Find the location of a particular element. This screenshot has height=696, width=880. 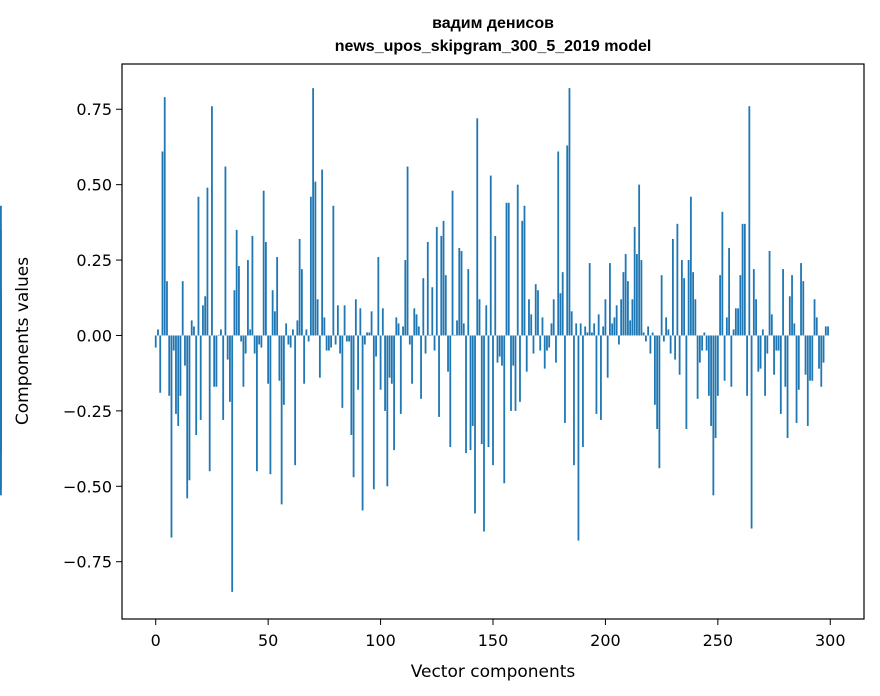

y-axis-label: Components values is located at coordinates (23, 341).